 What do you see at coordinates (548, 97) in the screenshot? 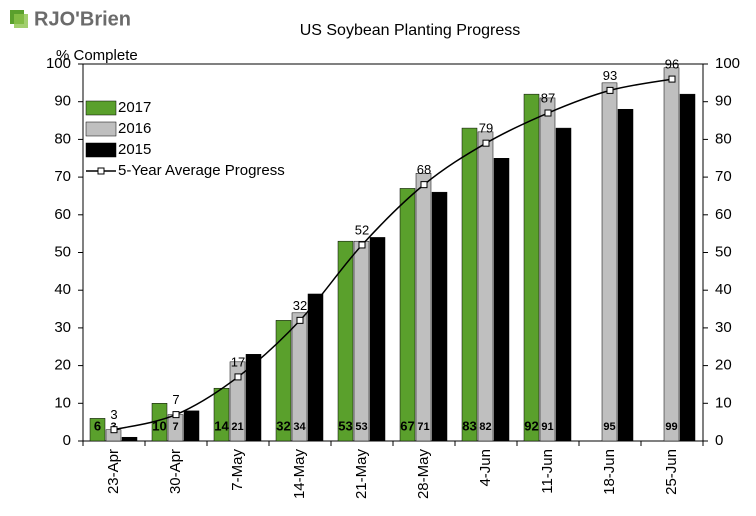
I see `data-label: 87` at bounding box center [548, 97].